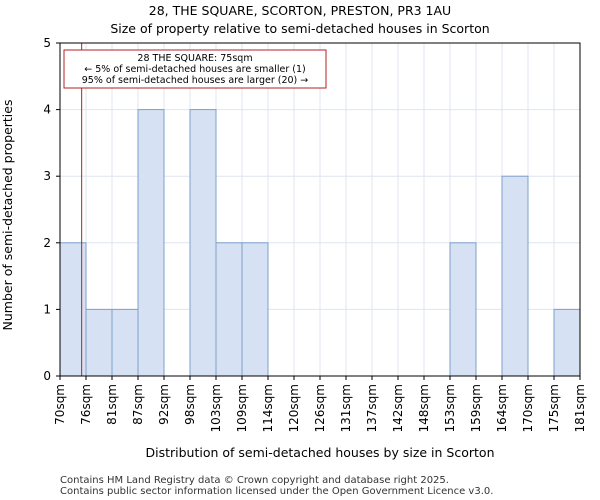 The image size is (600, 500). What do you see at coordinates (450, 408) in the screenshot?
I see `x-tick-label: 153sqm` at bounding box center [450, 408].